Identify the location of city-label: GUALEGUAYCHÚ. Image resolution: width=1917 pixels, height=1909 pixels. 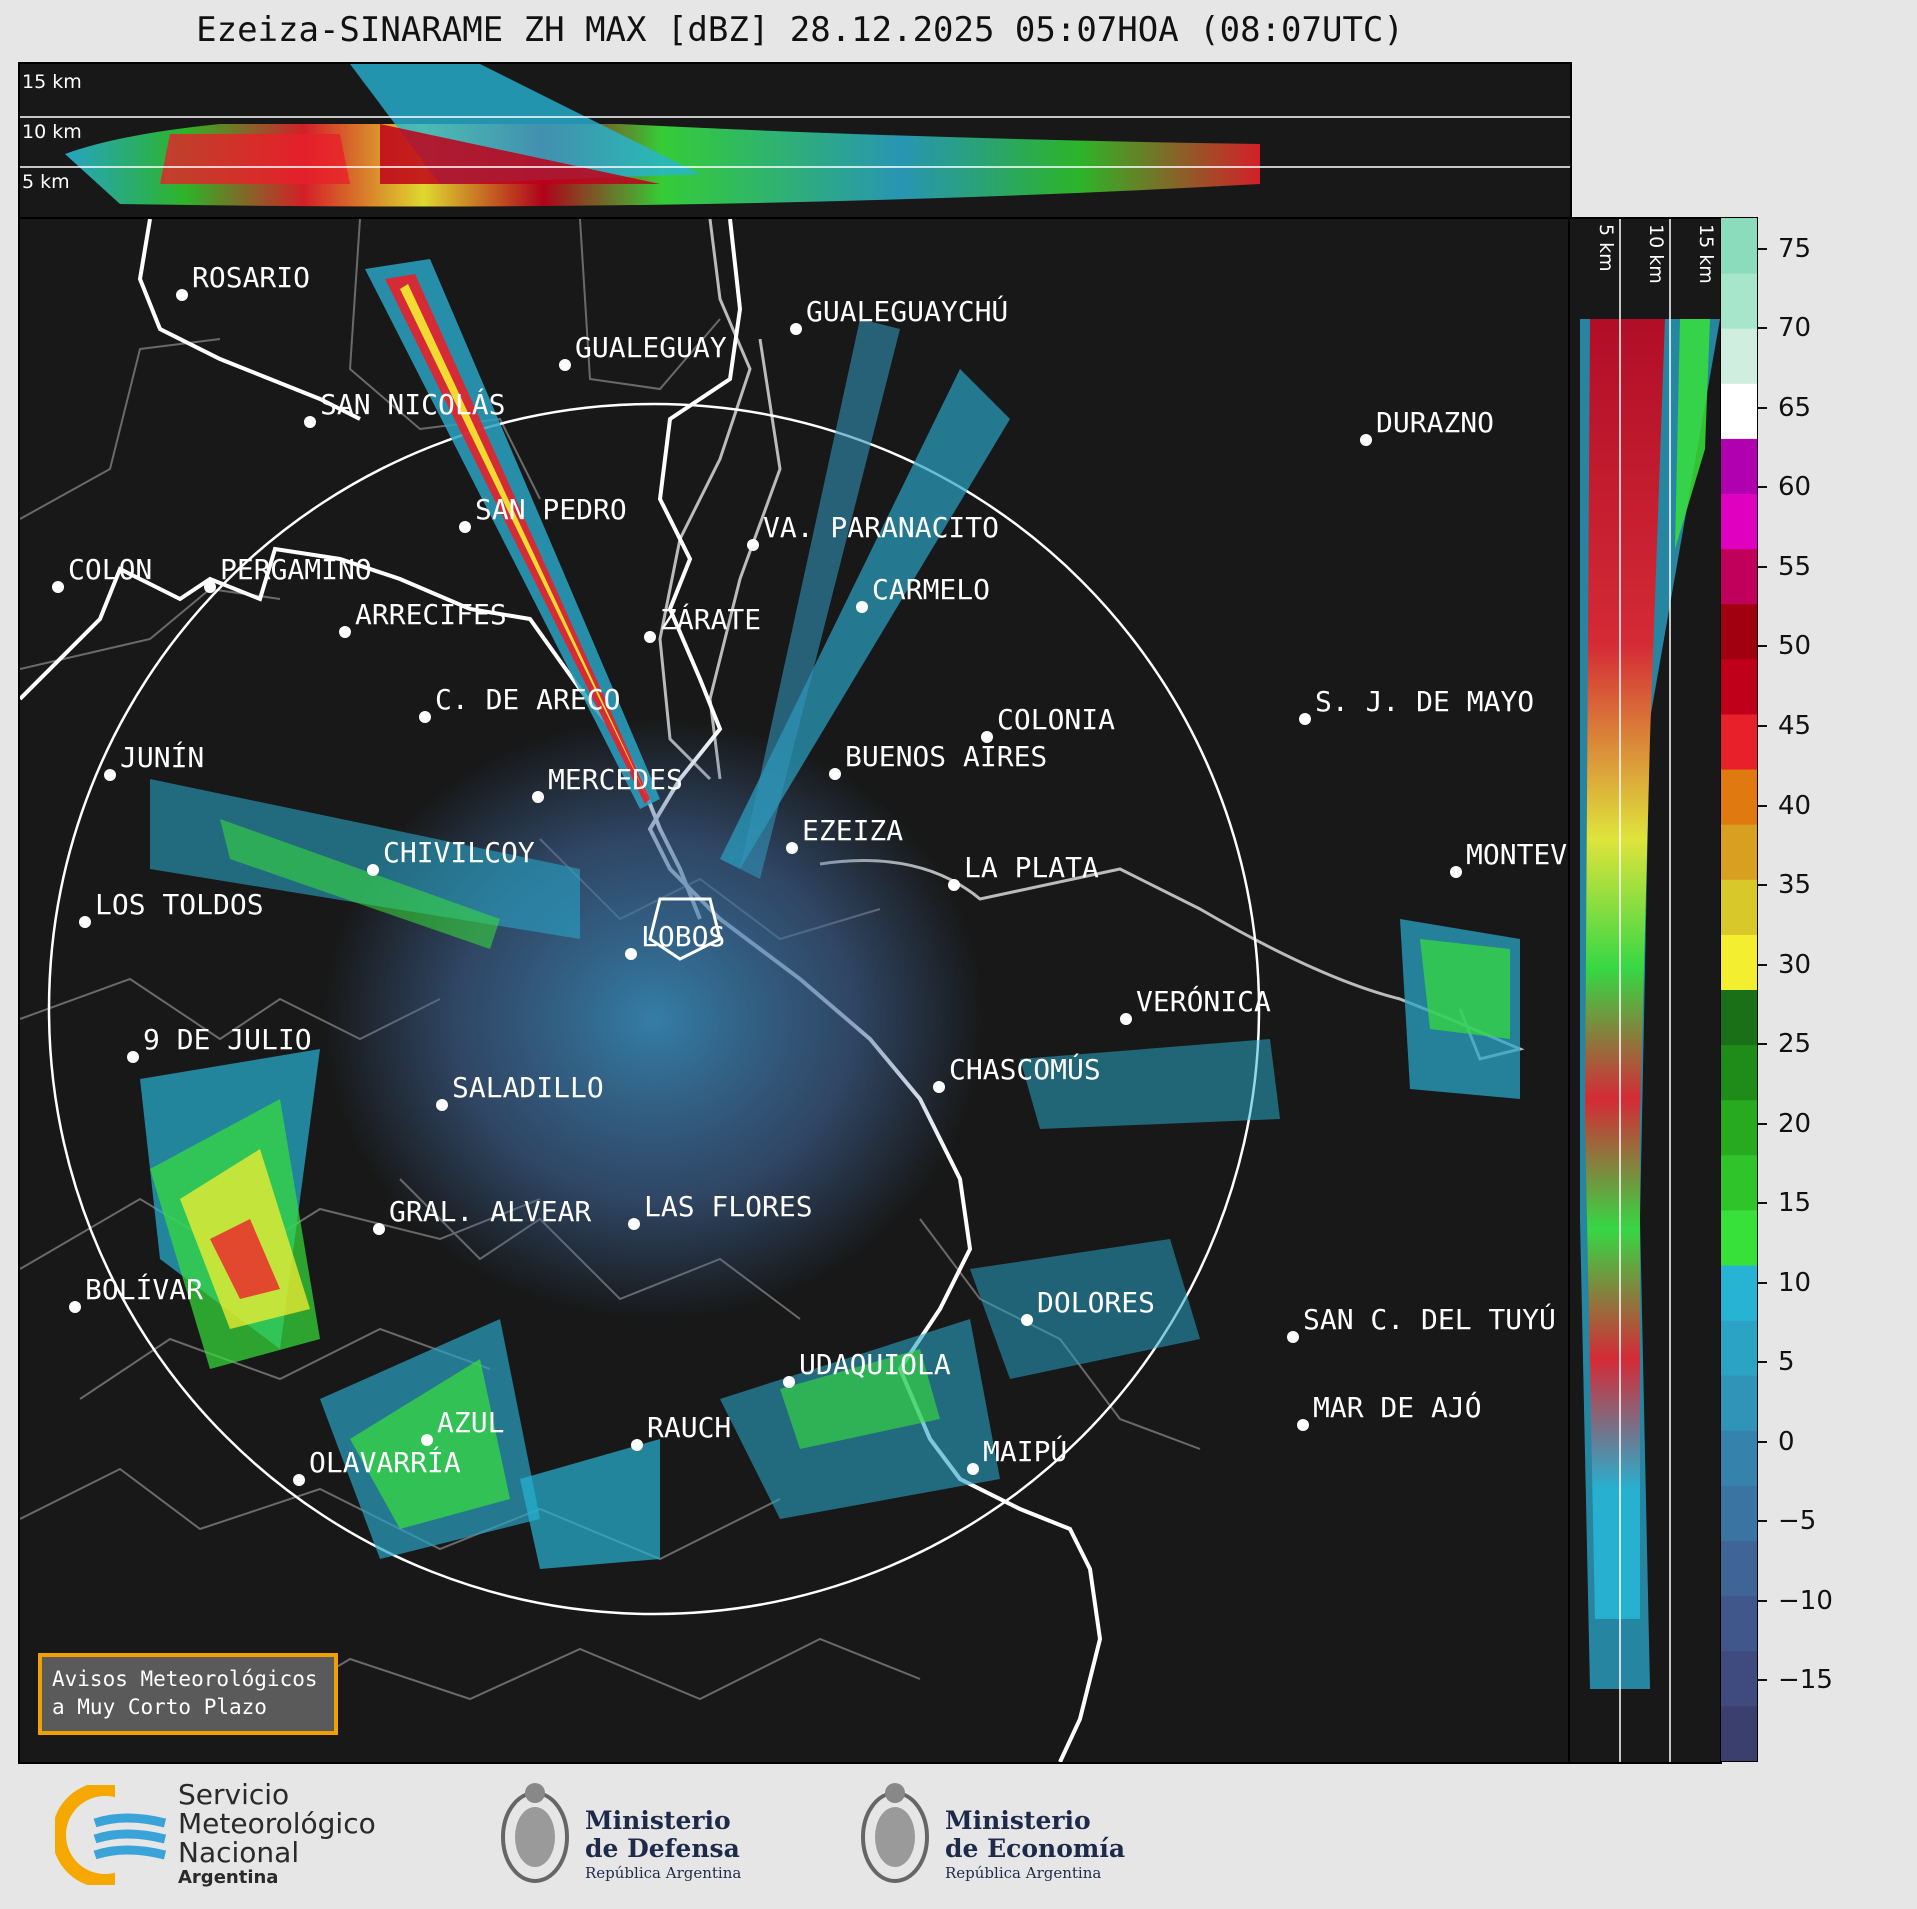
(907, 311).